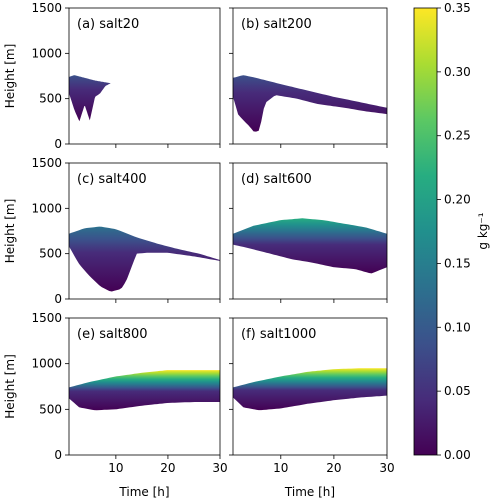 The height and width of the screenshot is (501, 500). Describe the element at coordinates (276, 179) in the screenshot. I see `panel-title: (d) salt600` at that location.